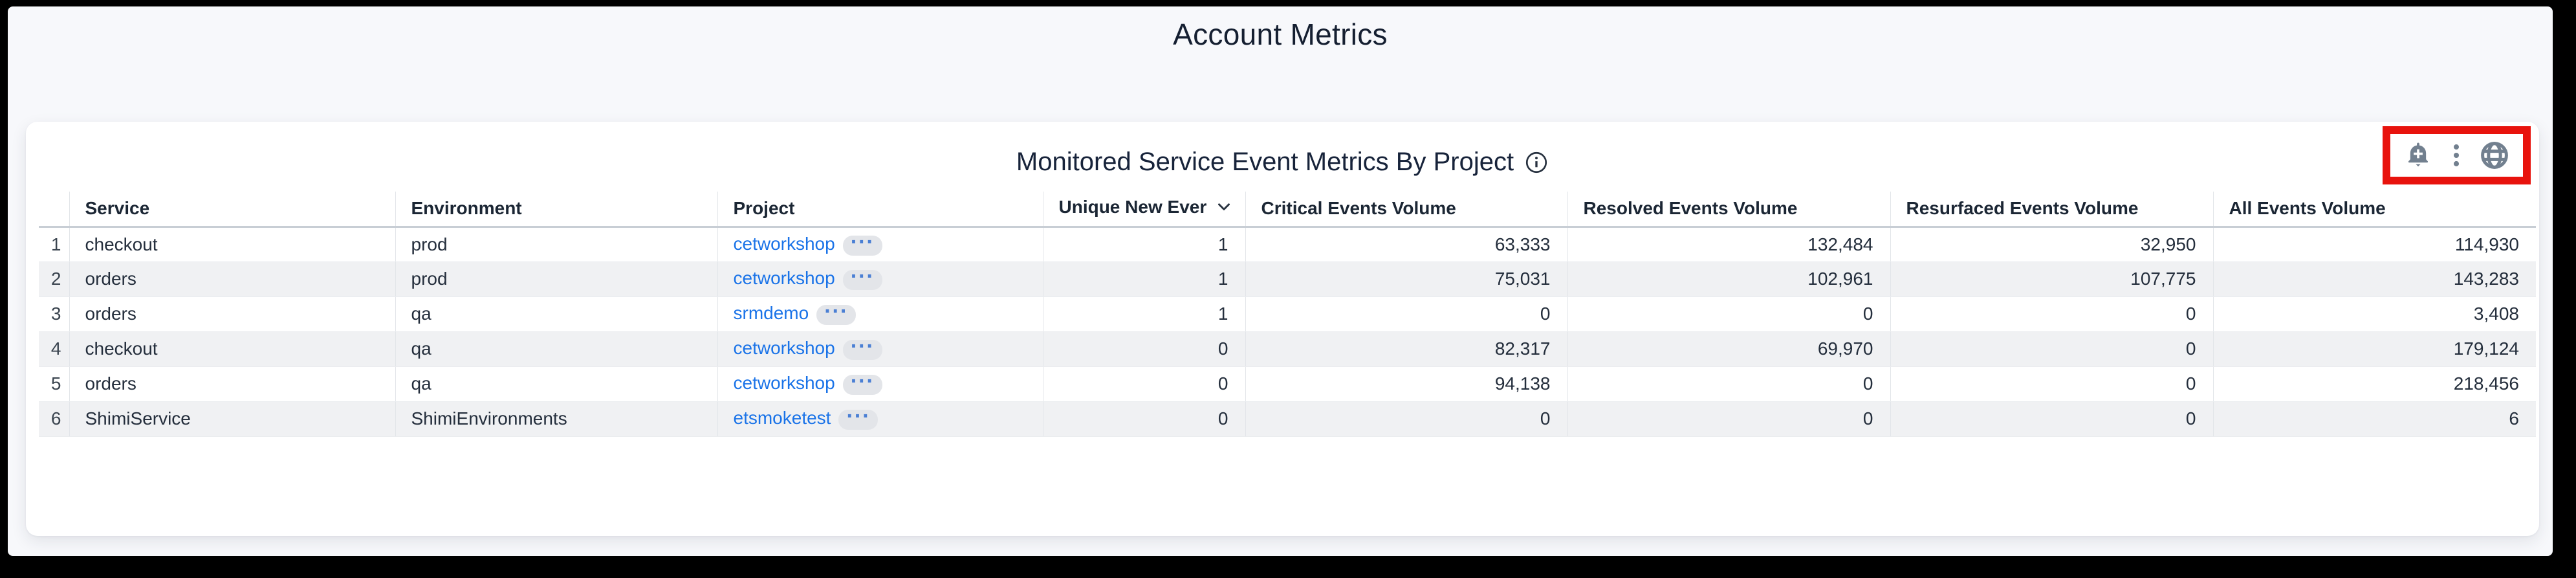 The height and width of the screenshot is (578, 2576). What do you see at coordinates (2374, 244) in the screenshot?
I see `cell-all-events: 114,930` at bounding box center [2374, 244].